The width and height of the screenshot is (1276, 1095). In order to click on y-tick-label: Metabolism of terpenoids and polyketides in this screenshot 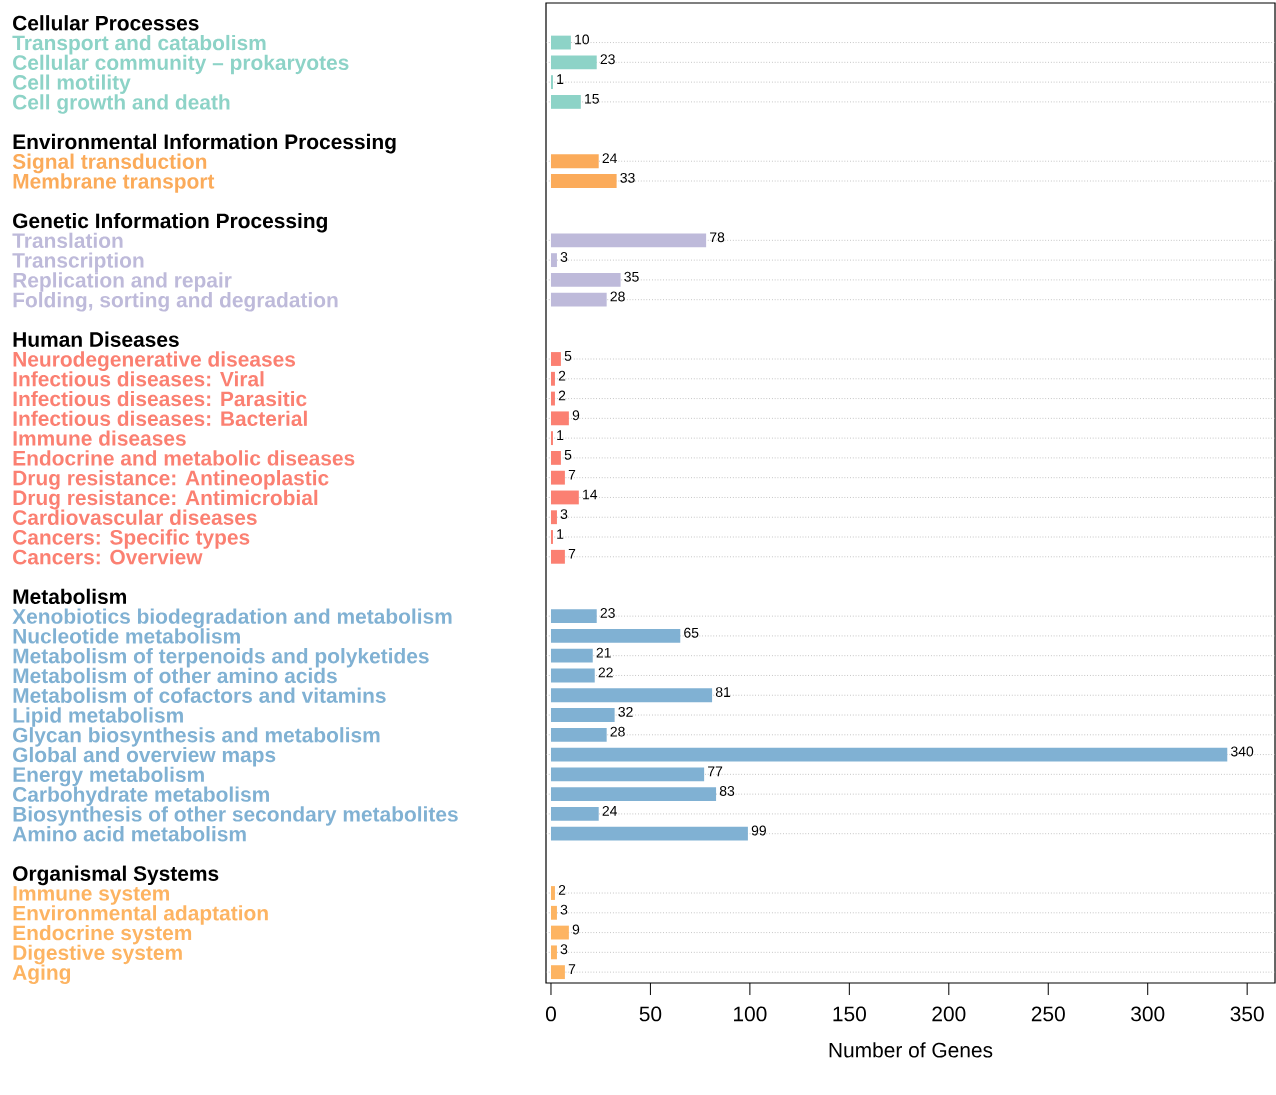, I will do `click(221, 658)`.